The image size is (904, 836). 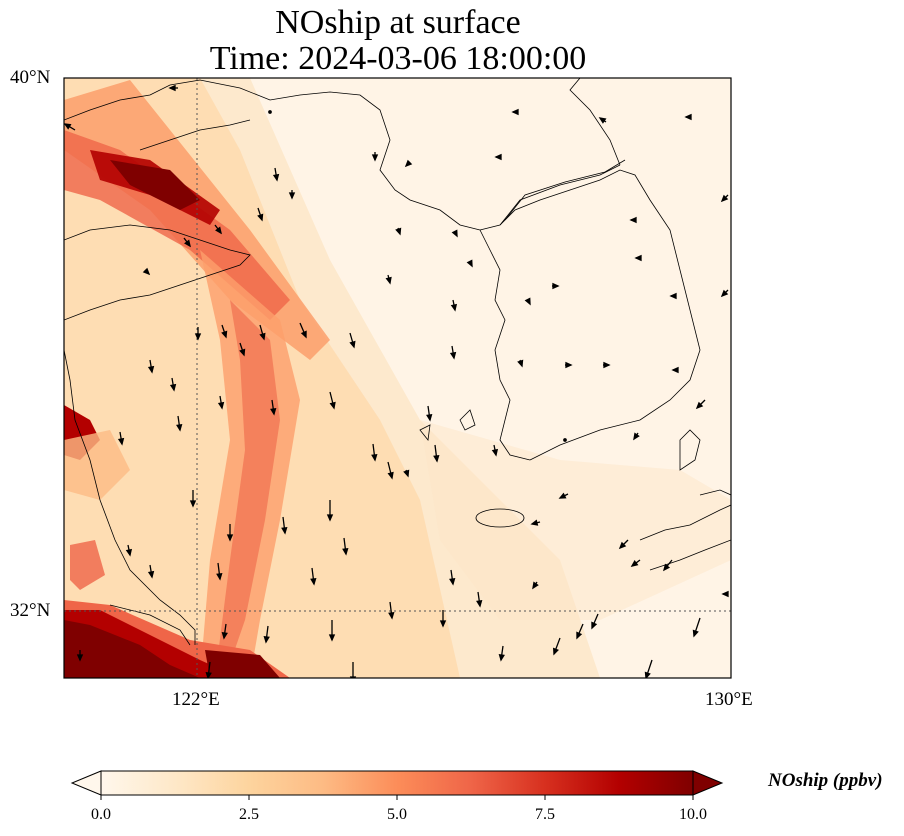 What do you see at coordinates (86, 783) in the screenshot?
I see `colorbar-extend-low` at bounding box center [86, 783].